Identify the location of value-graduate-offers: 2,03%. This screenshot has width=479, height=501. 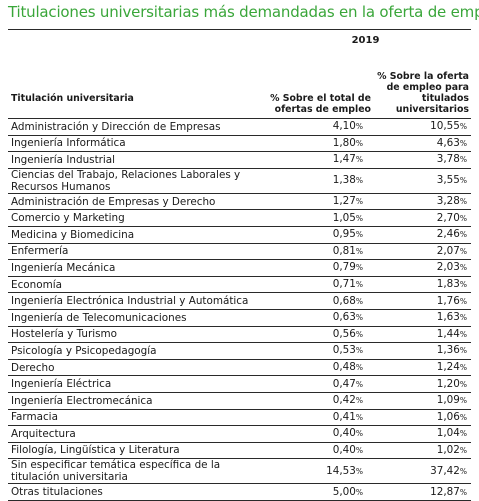
(422, 268).